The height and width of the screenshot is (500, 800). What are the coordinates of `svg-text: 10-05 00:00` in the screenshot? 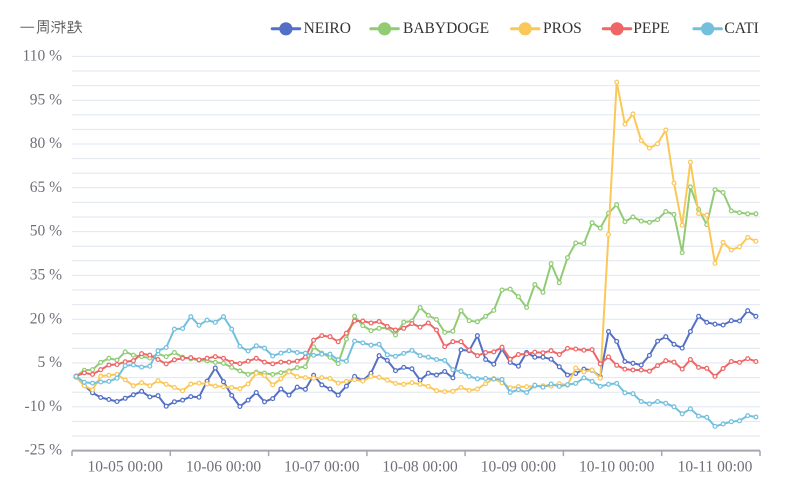 It's located at (126, 467).